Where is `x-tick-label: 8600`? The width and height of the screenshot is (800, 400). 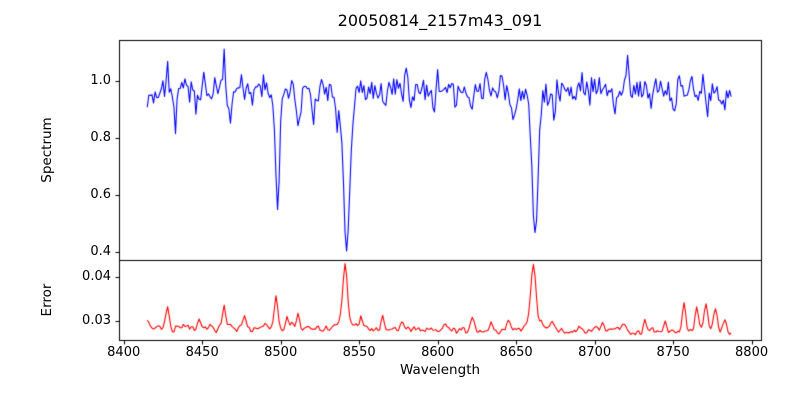 x-tick-label: 8600 is located at coordinates (438, 352).